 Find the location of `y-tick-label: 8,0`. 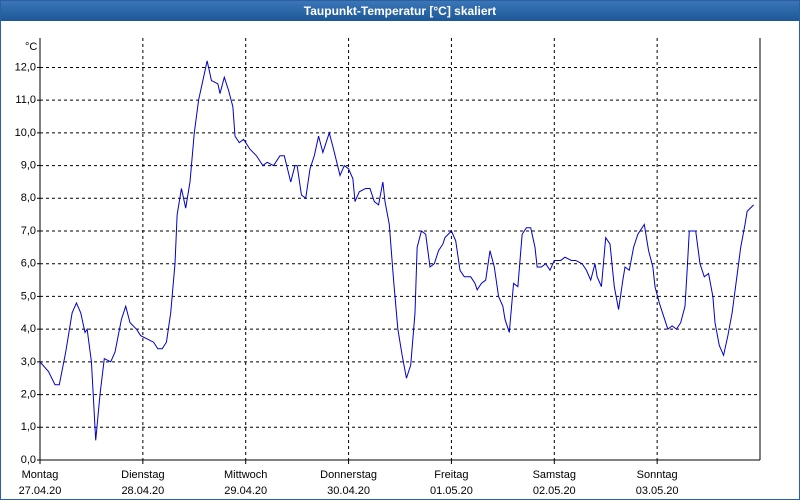

y-tick-label: 8,0 is located at coordinates (28, 198).